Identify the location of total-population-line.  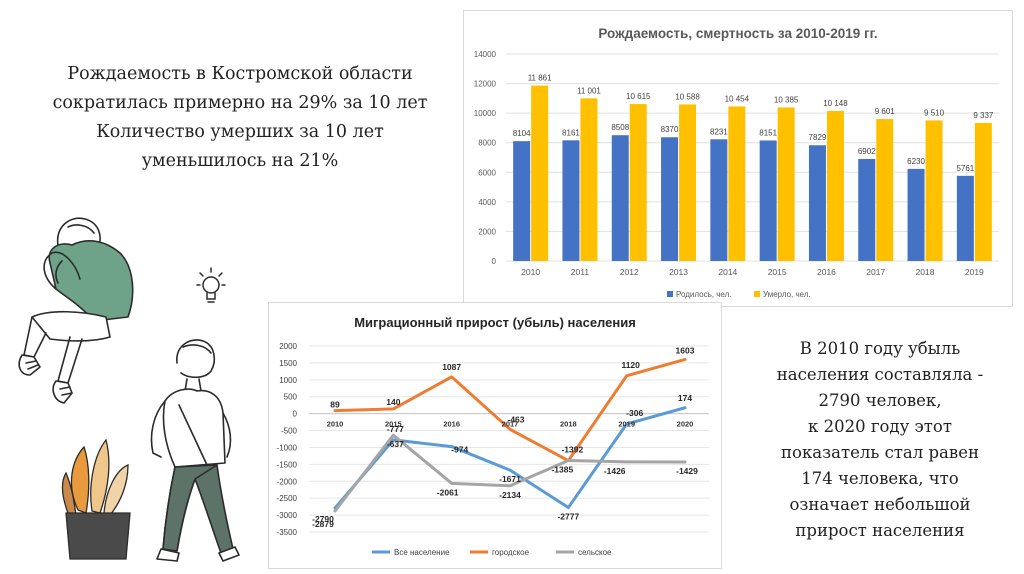
(510, 458).